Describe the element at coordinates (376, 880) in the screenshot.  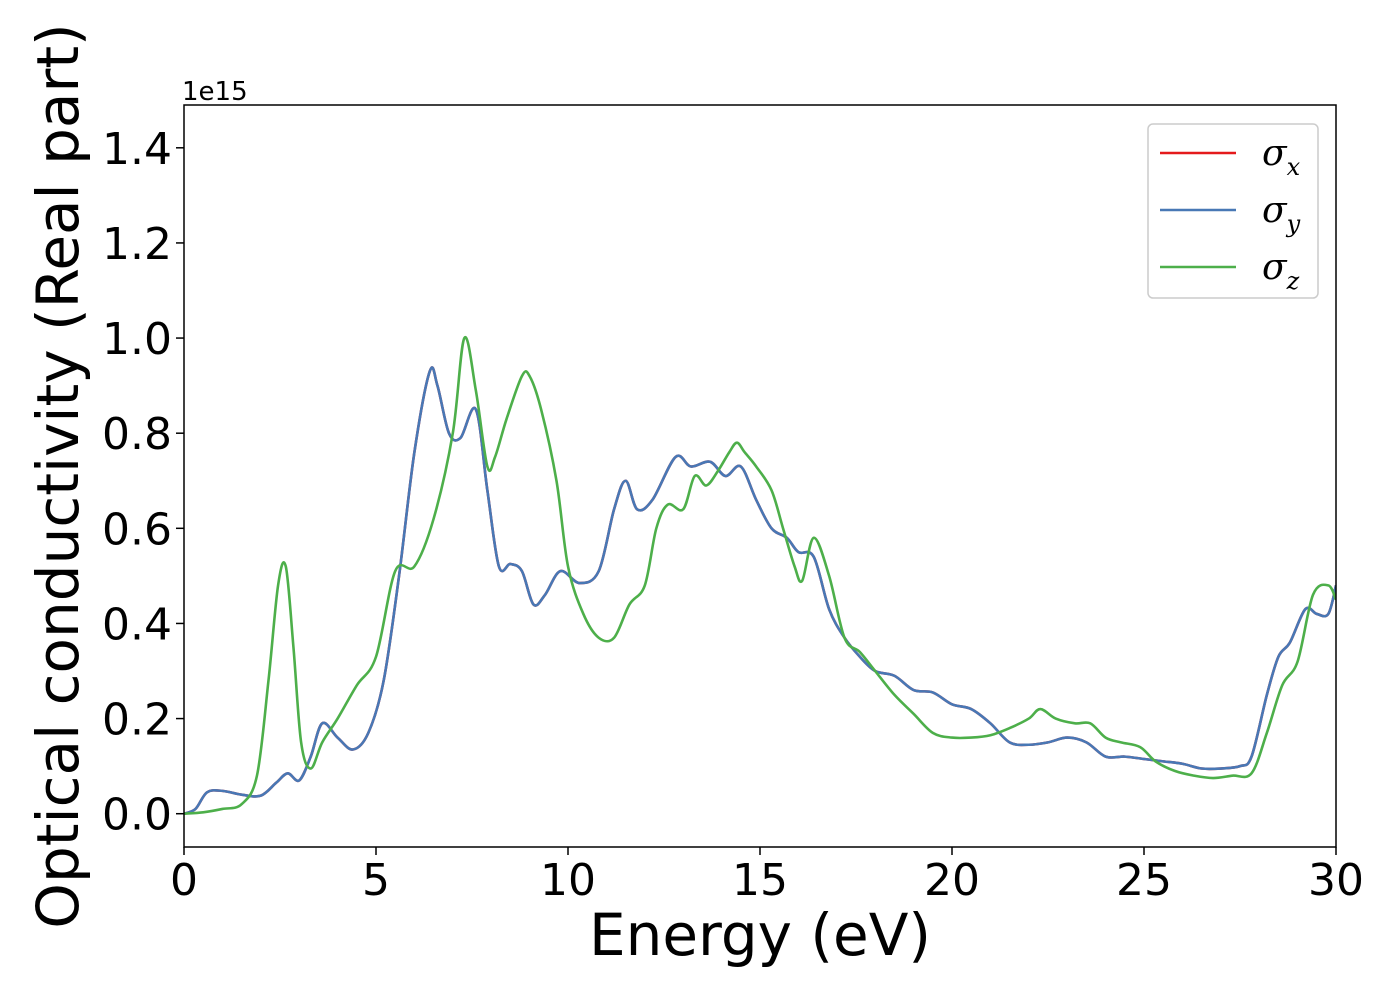
I see `x-tick-label: 5` at that location.